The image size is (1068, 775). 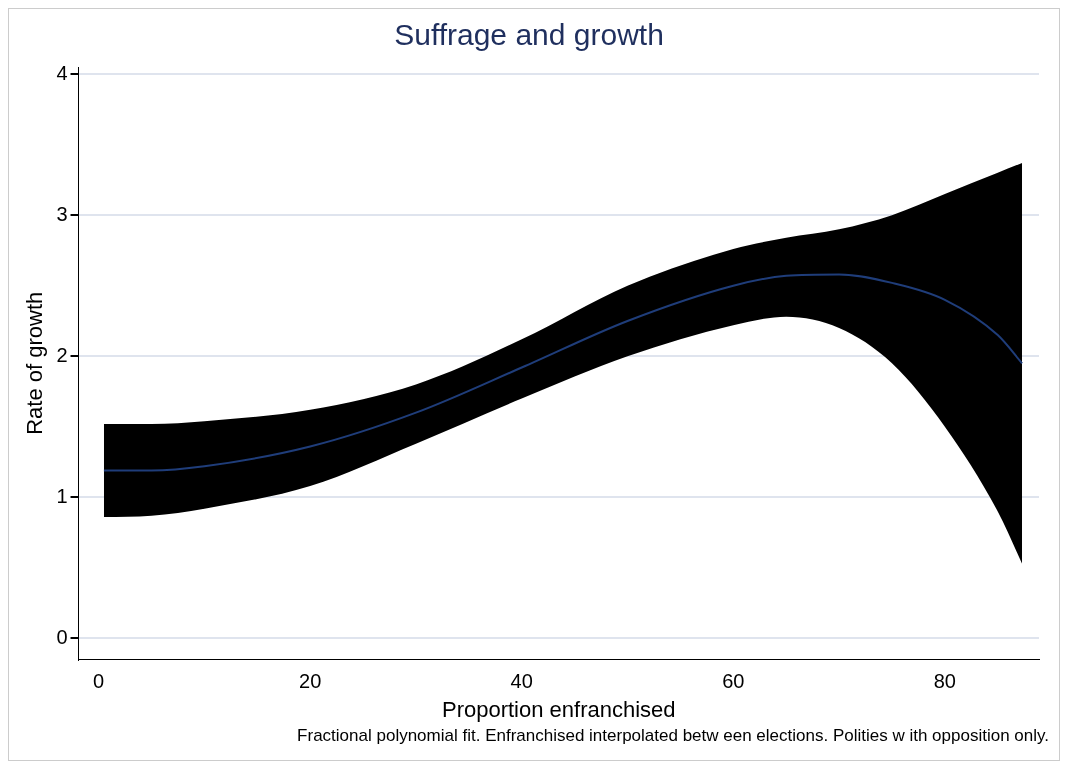 What do you see at coordinates (62, 495) in the screenshot?
I see `y-tick-label: 1` at bounding box center [62, 495].